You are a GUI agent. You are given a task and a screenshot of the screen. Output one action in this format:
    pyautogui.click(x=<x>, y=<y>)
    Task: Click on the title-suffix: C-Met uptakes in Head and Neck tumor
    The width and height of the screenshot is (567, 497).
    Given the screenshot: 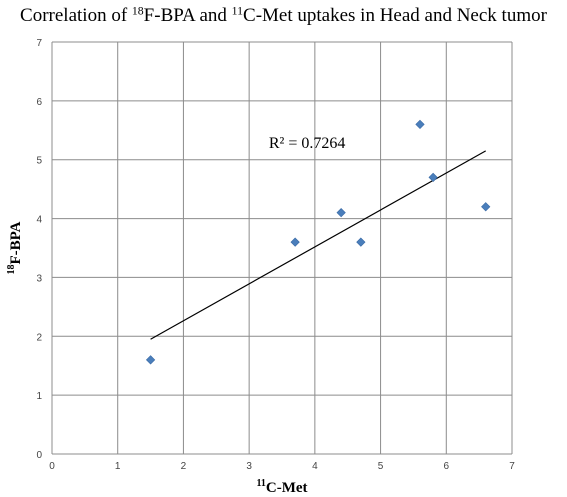 What is the action you would take?
    pyautogui.click(x=395, y=15)
    